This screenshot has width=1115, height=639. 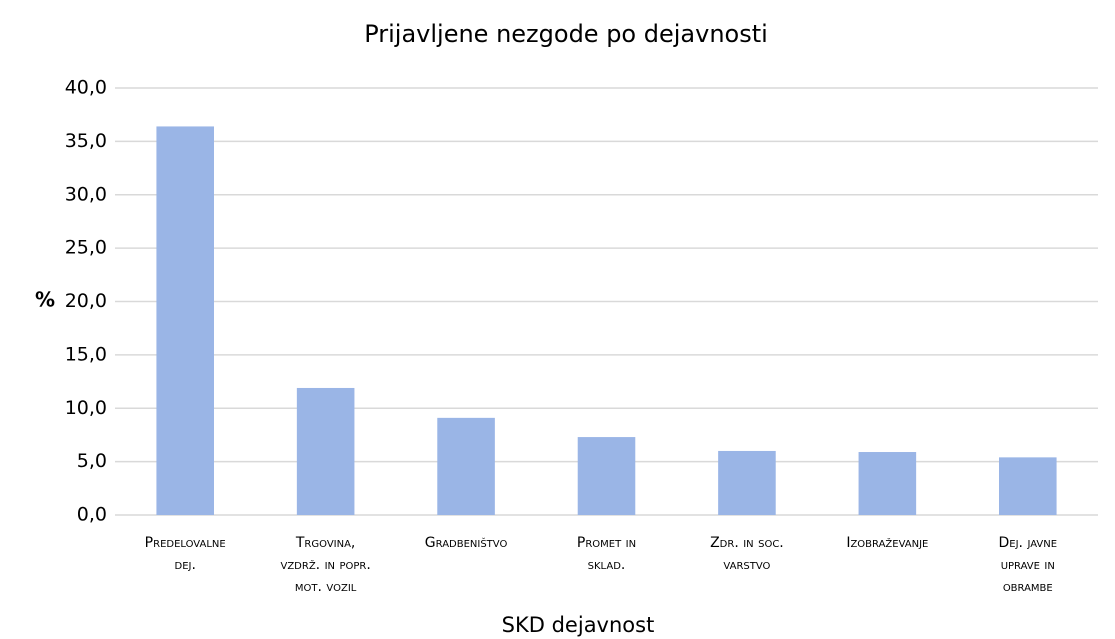 What do you see at coordinates (86, 141) in the screenshot?
I see `y-tick-label: 35,0` at bounding box center [86, 141].